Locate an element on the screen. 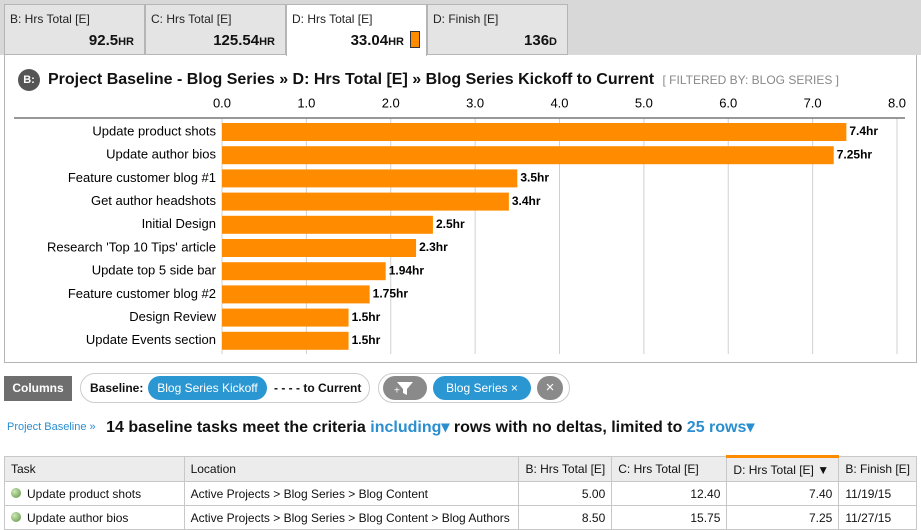  y-tick-label: Research 'Top 10 Tips' article is located at coordinates (131, 246).